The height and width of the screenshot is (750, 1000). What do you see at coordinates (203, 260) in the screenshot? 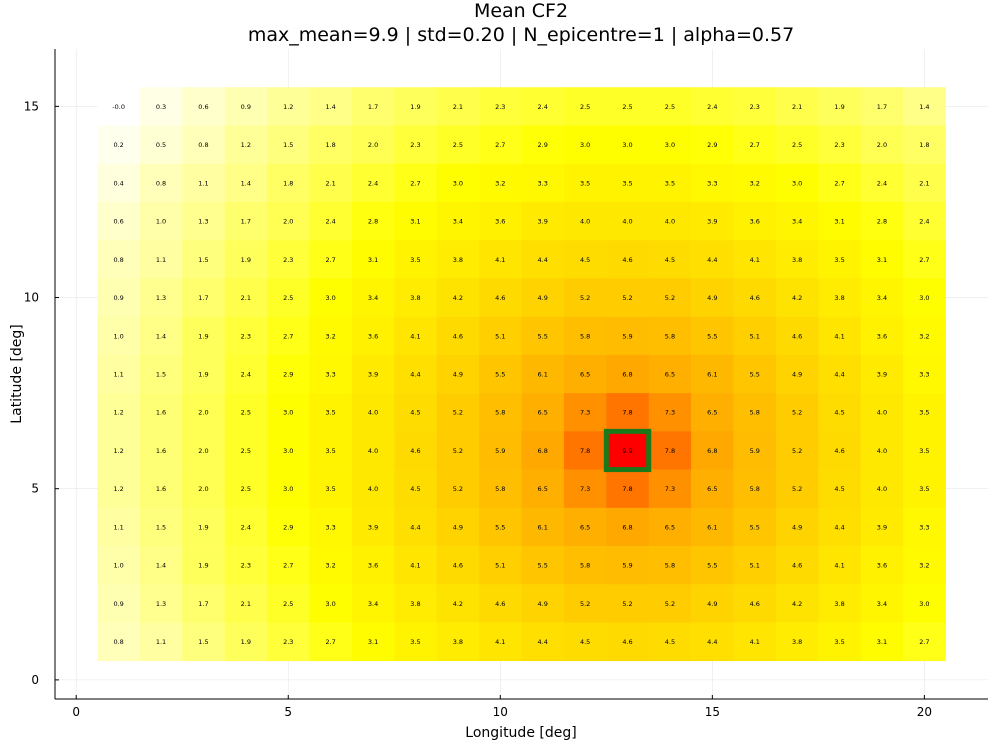
I see `cell-value-label: 1.5` at bounding box center [203, 260].